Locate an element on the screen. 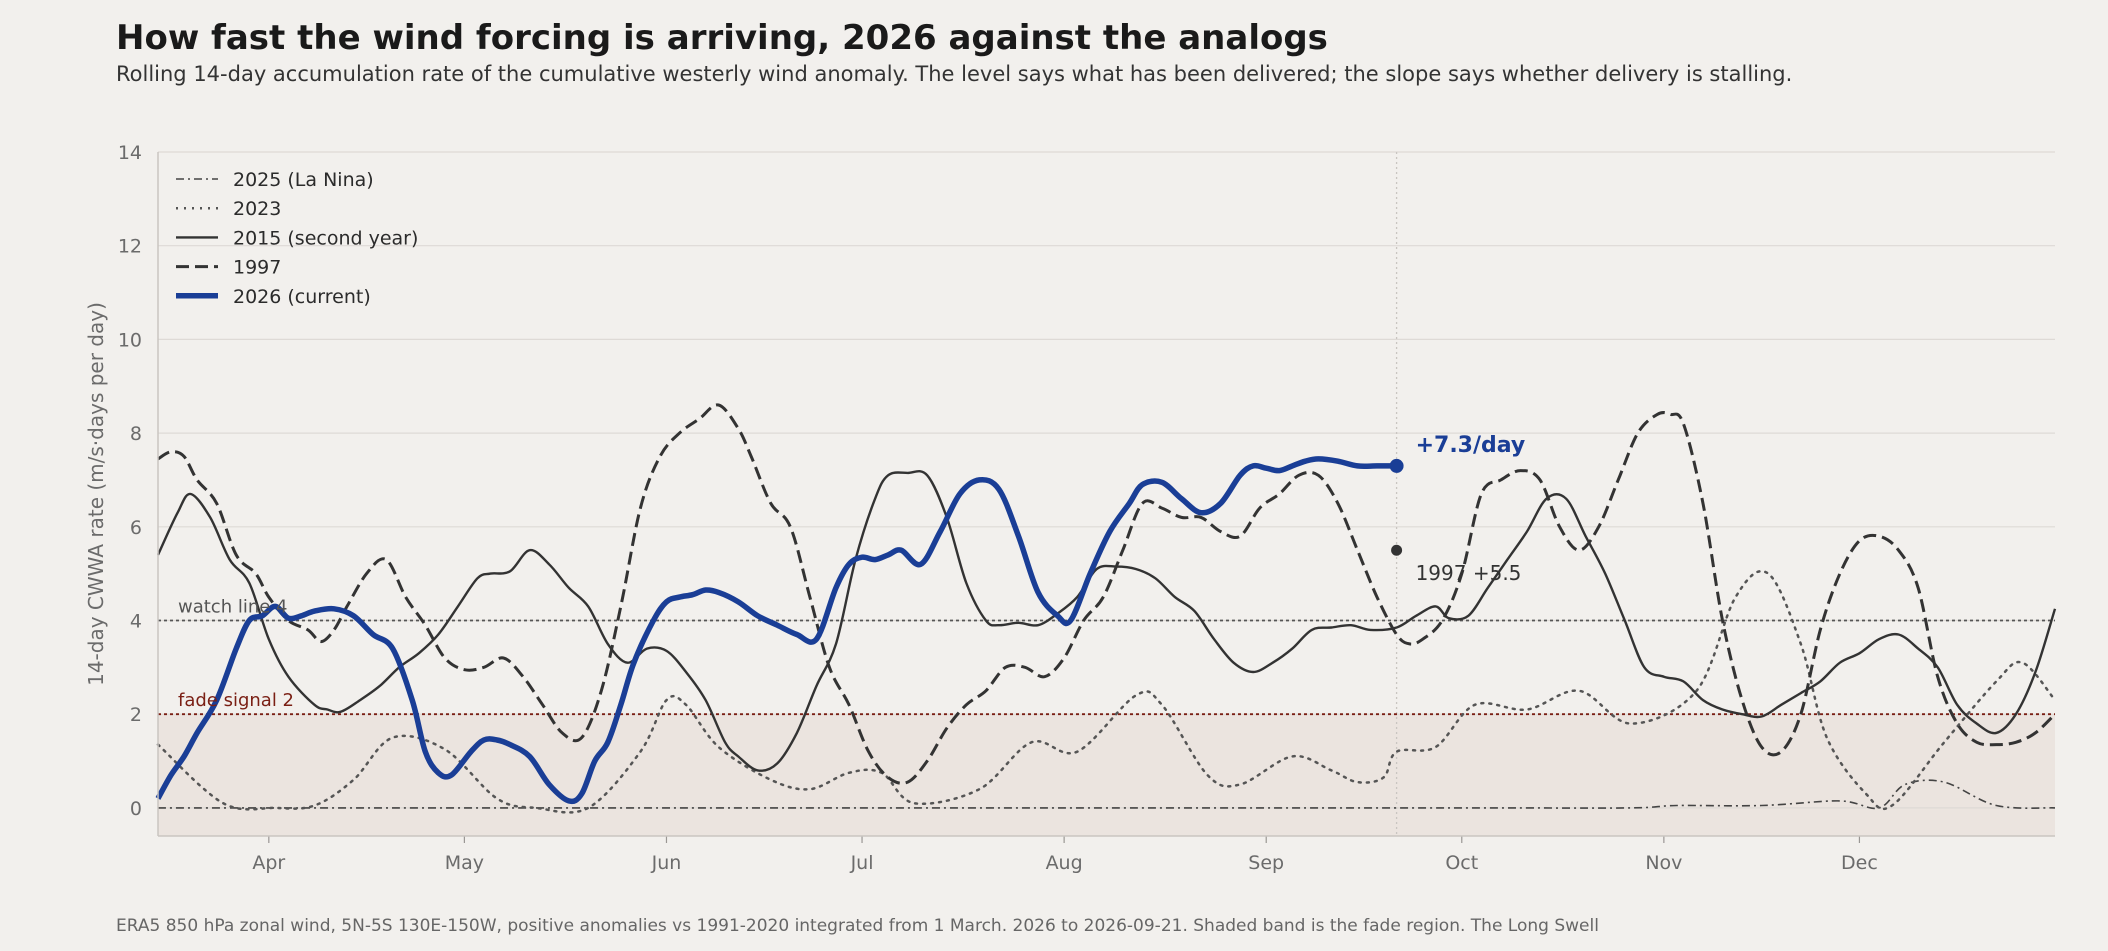 Image resolution: width=2108 pixels, height=951 pixels. endpoint-annotation: +7.3/day is located at coordinates (1471, 445).